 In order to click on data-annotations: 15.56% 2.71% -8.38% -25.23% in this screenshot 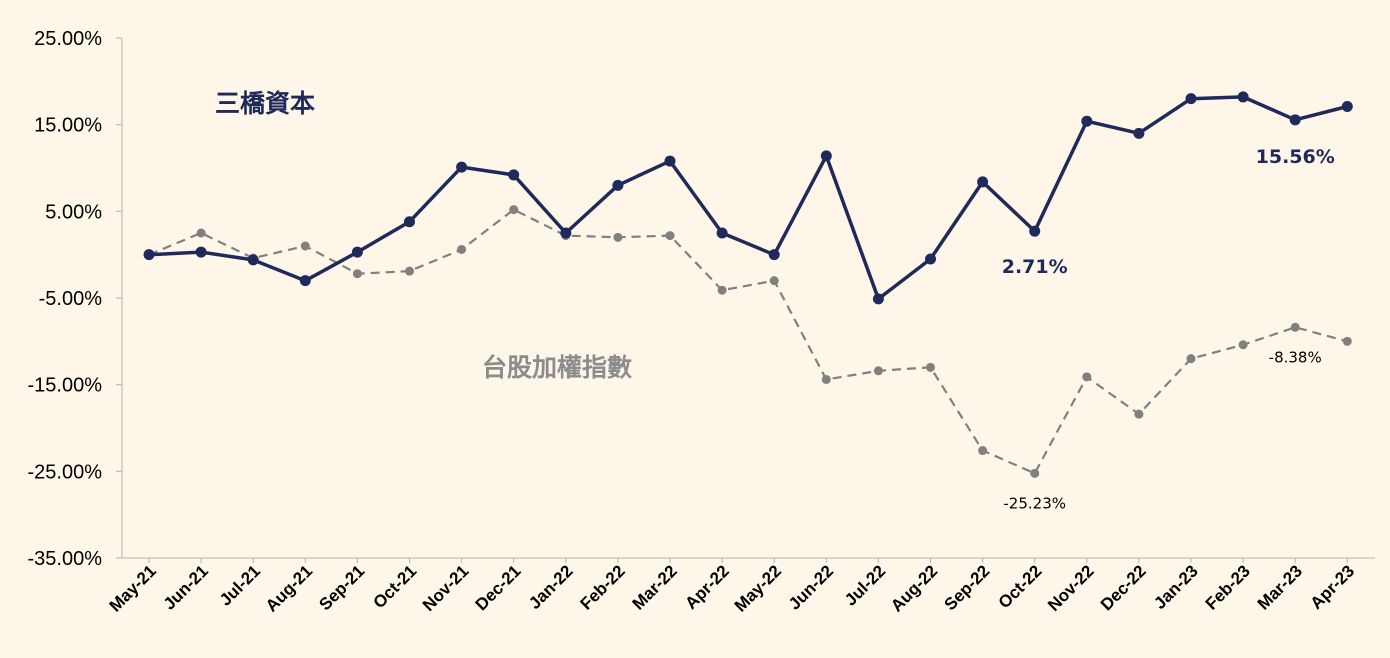, I will do `click(1168, 329)`.